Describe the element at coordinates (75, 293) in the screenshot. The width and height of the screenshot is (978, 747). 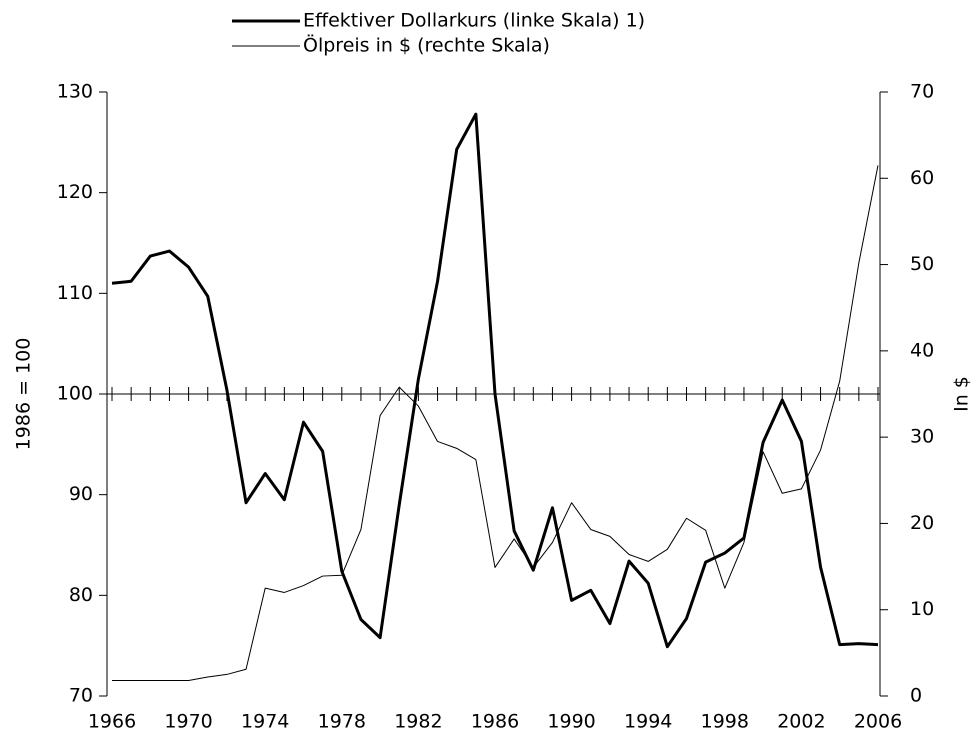
I see `y-tick-label: 110` at that location.